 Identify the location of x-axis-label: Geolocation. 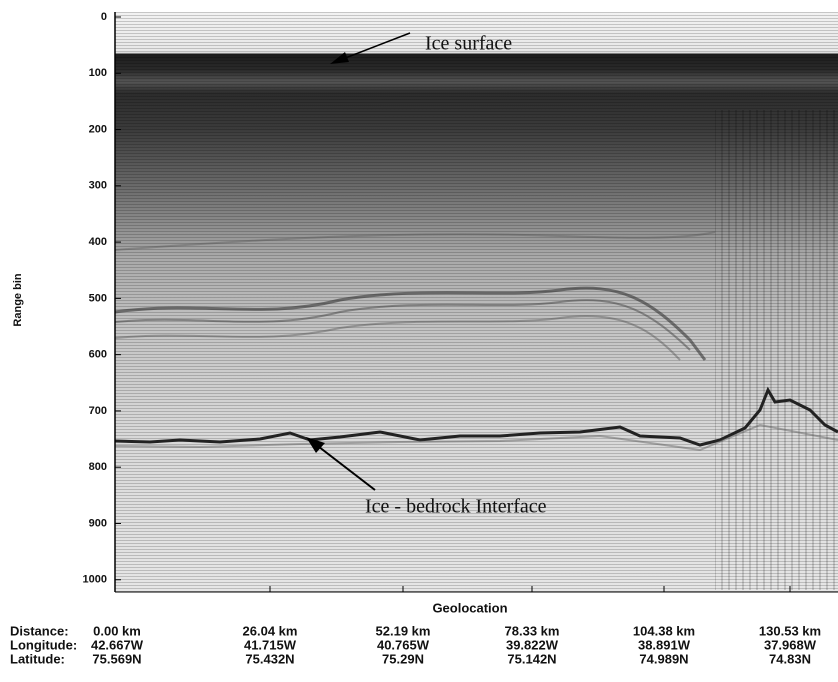
(469, 607).